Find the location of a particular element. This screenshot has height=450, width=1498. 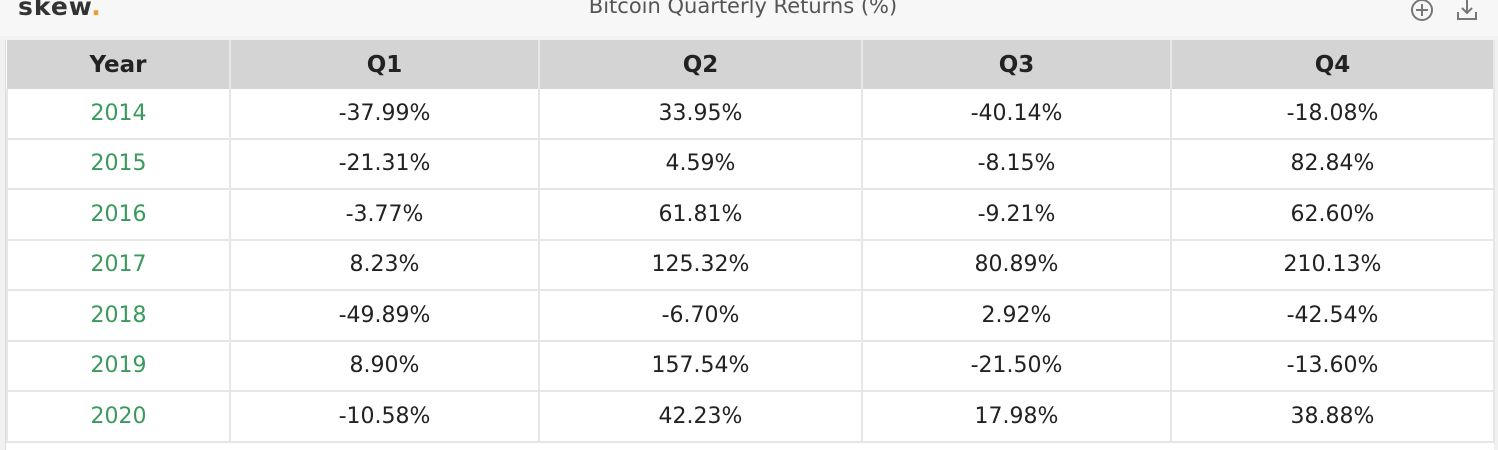

table-row: 2014 -37.99% 33.95% -40.14% -18.08% is located at coordinates (750, 114).